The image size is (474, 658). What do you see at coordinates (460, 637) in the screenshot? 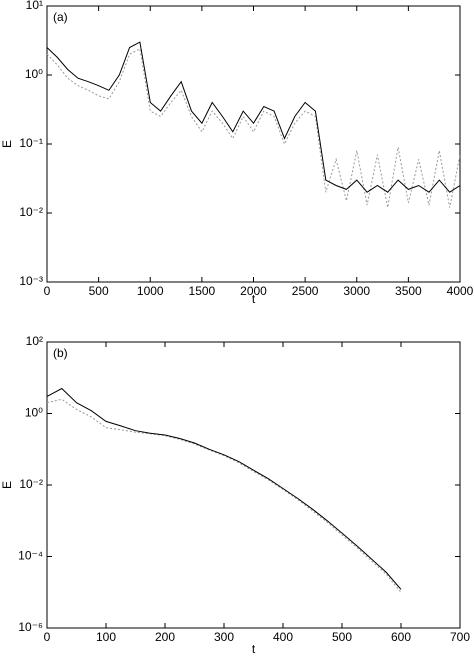
I see `x-tick-label: 700` at bounding box center [460, 637].